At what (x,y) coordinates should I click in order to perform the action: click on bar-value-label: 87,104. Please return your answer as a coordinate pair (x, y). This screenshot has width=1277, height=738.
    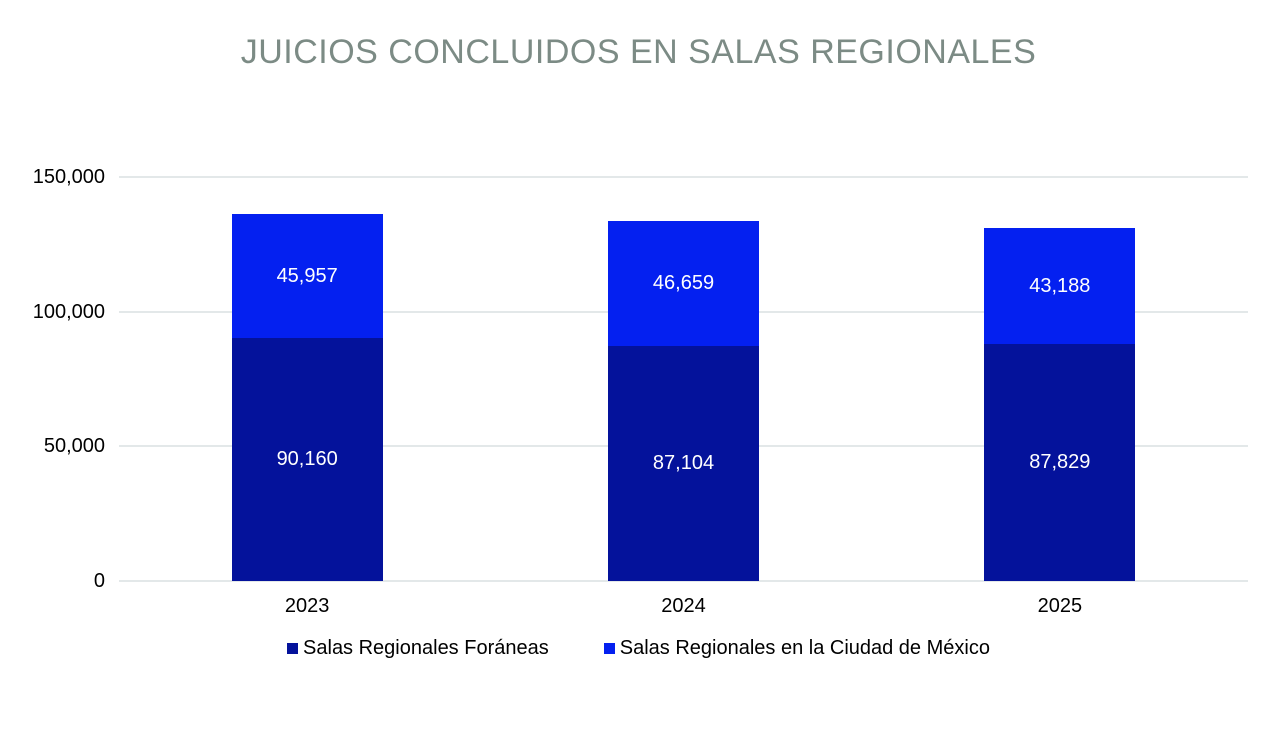
    Looking at the image, I should click on (683, 463).